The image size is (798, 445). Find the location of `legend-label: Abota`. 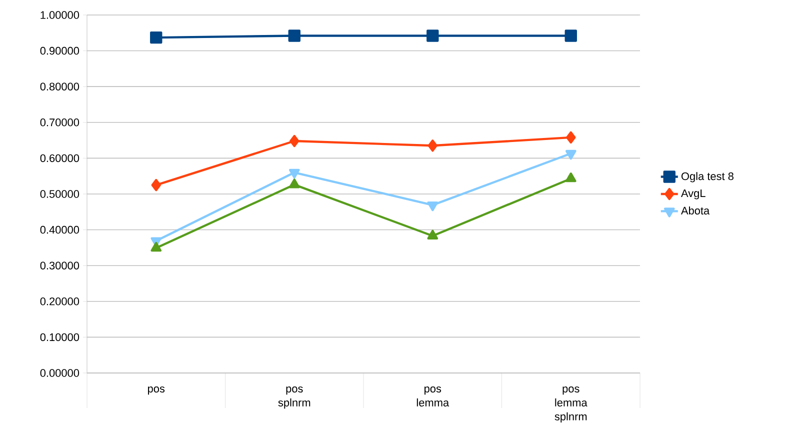

legend-label: Abota is located at coordinates (695, 210).